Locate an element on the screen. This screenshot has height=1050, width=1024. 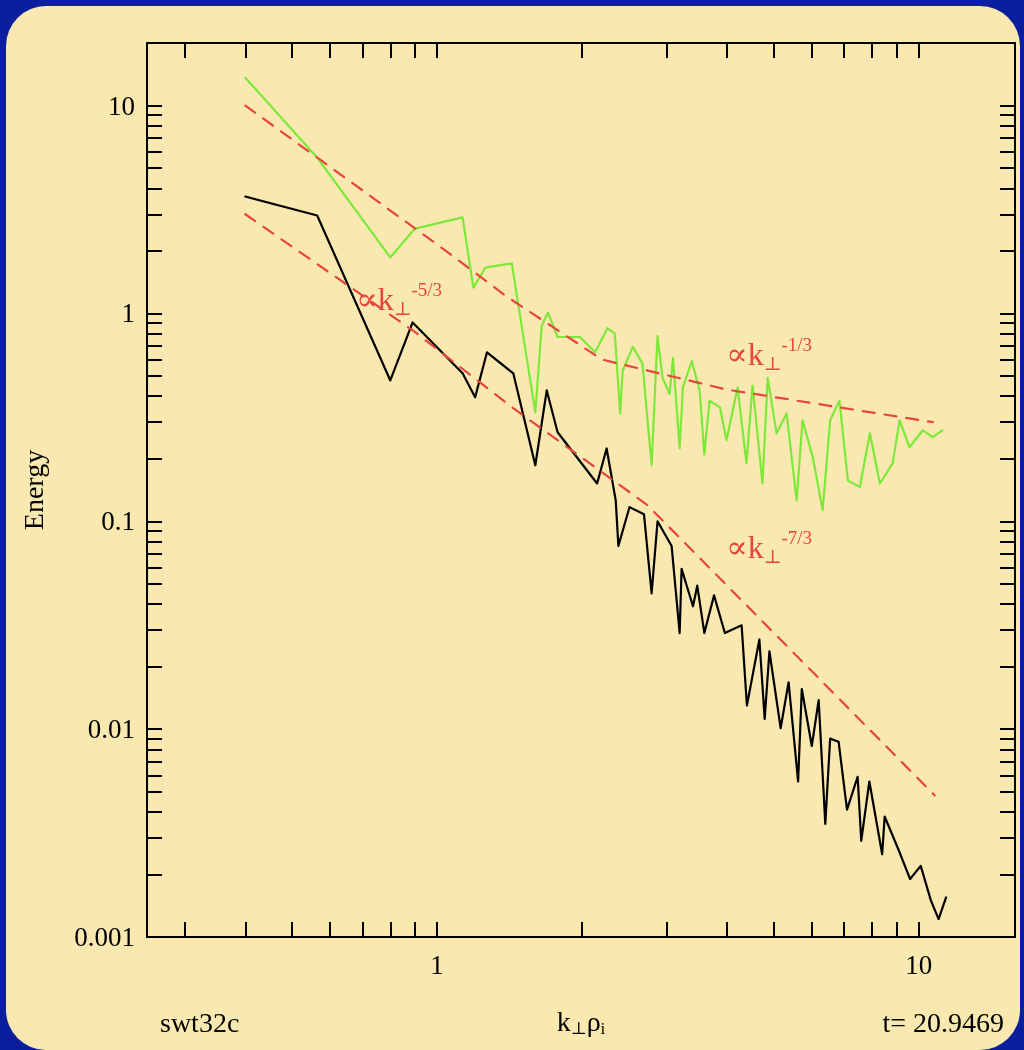
y-tick-label: 10 is located at coordinates (121, 105).